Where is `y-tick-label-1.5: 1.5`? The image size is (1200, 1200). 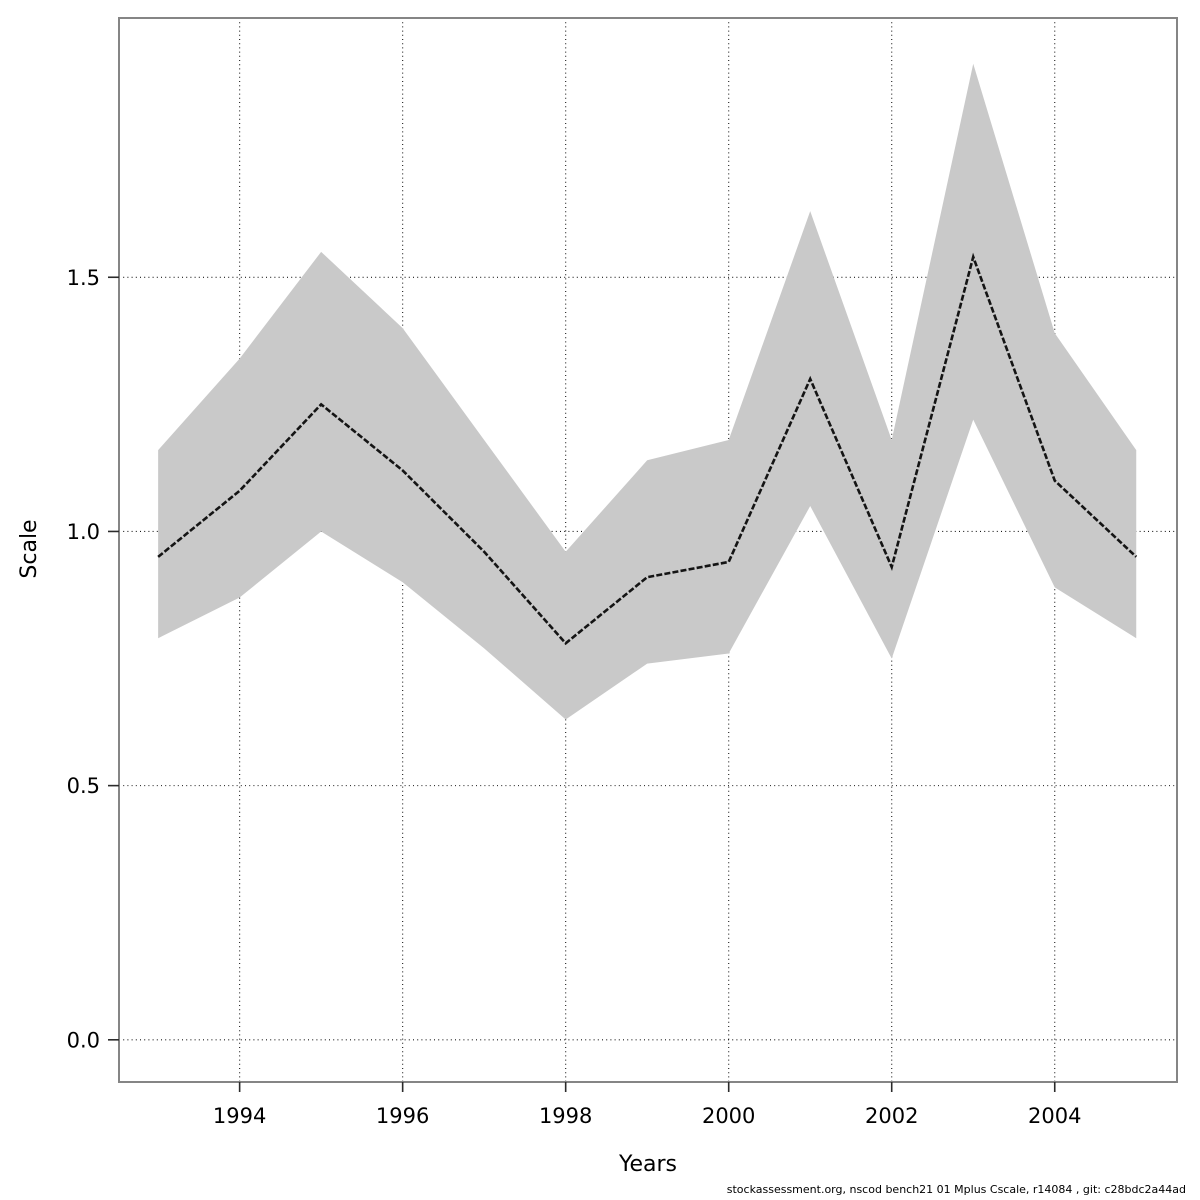 y-tick-label-1.5: 1.5 is located at coordinates (83, 278).